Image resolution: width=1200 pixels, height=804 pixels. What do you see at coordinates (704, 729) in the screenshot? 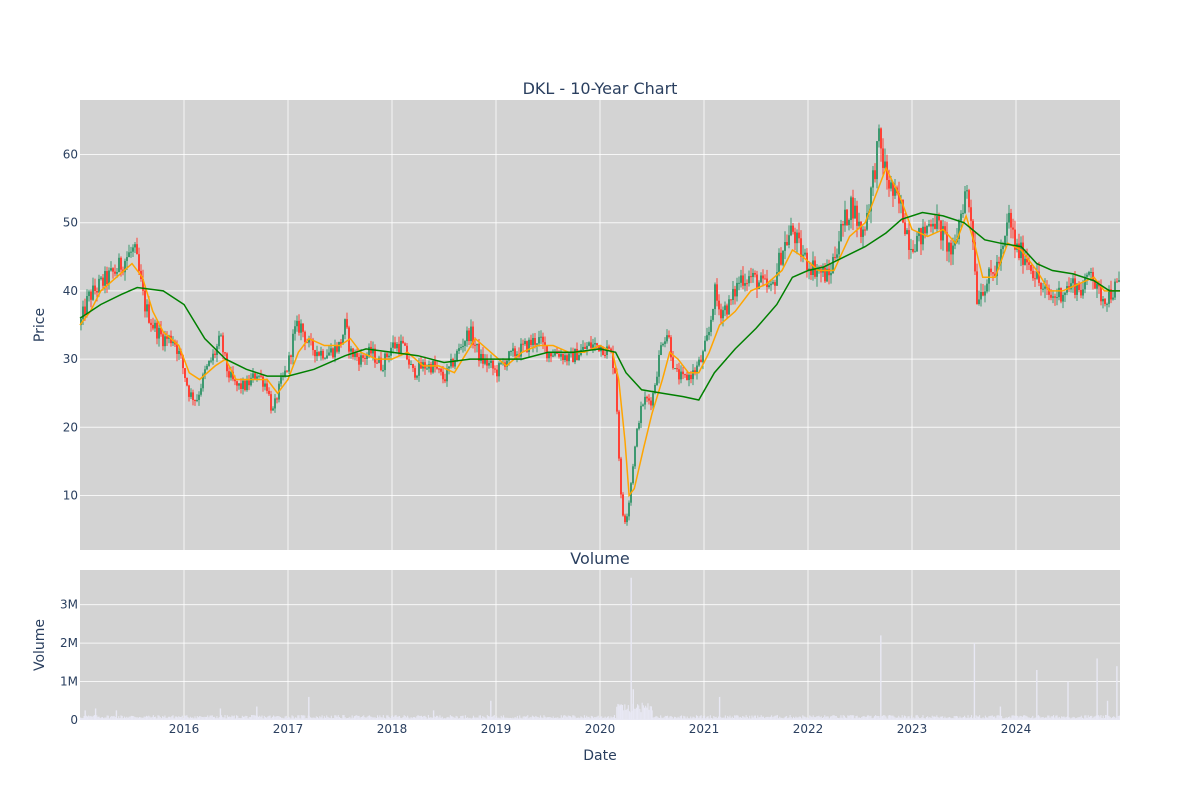
I see `date-x-tick-label: 2021` at bounding box center [704, 729].